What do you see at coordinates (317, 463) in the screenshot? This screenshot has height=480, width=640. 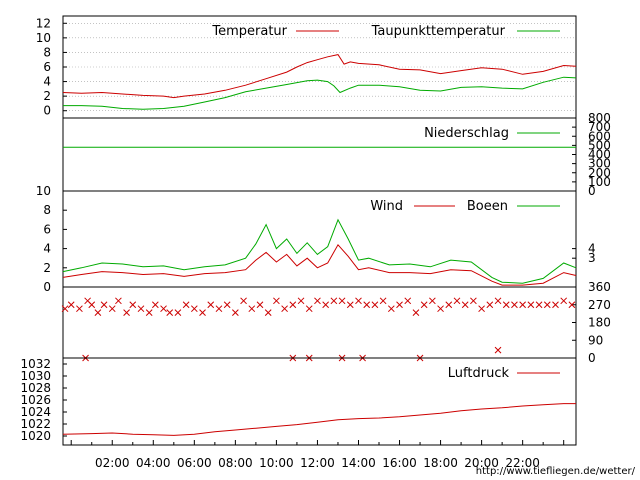 I see `x-tick-label: 12:00` at bounding box center [317, 463].